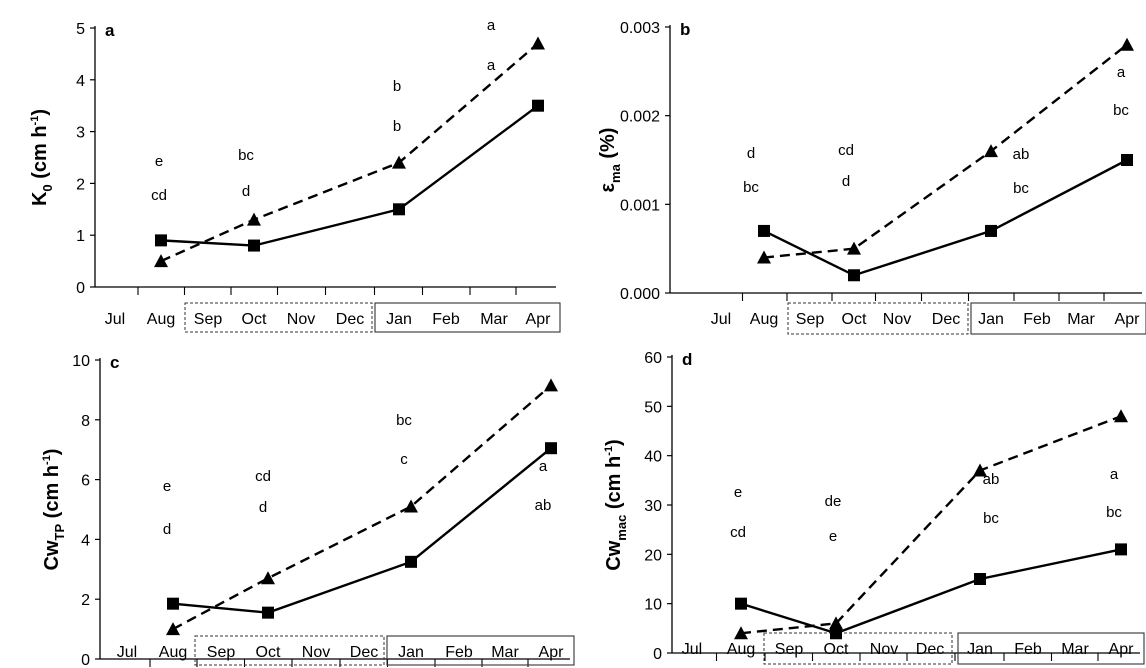 The width and height of the screenshot is (1146, 668). Describe the element at coordinates (640, 28) in the screenshot. I see `y-tick-label: 0.003` at that location.